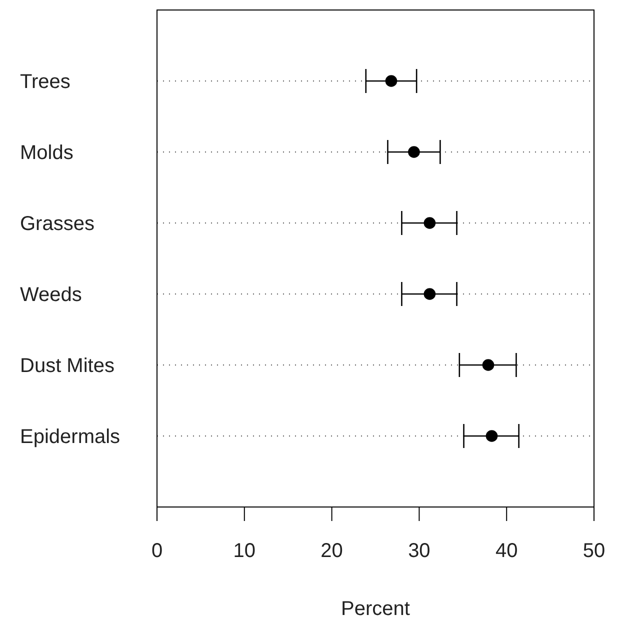 This screenshot has width=622, height=623. I want to click on y-tick-label: Grasses, so click(57, 224).